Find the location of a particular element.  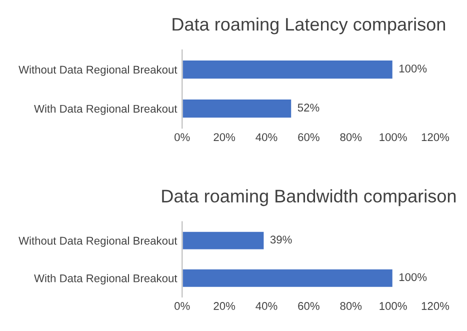

chart-title: Data roaming Bandwidth comparison is located at coordinates (309, 197).